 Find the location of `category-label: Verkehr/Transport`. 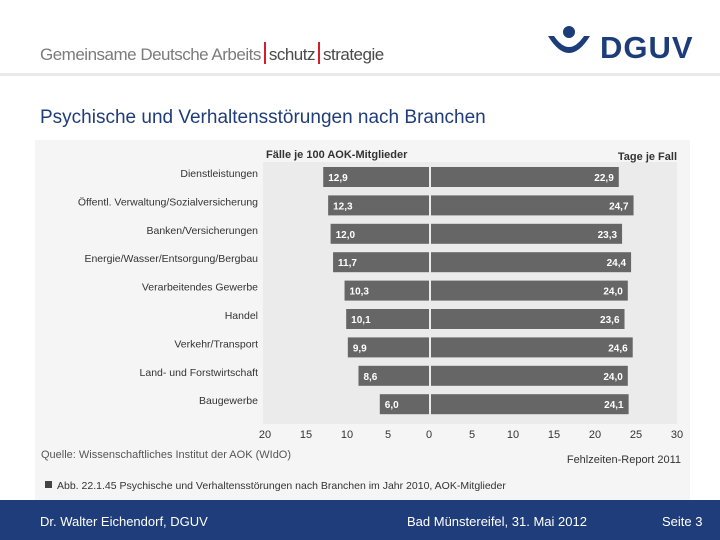

category-label: Verkehr/Transport is located at coordinates (216, 344).